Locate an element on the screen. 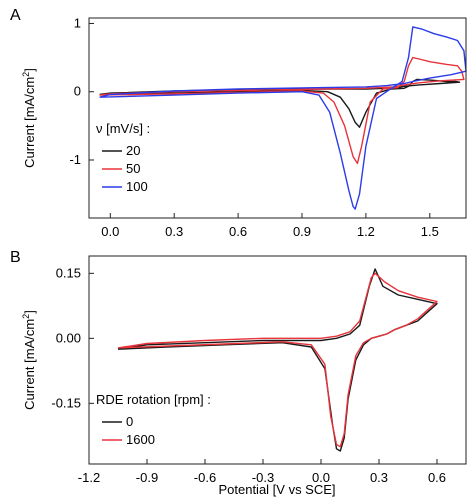 The width and height of the screenshot is (476, 500). panel-a-y-axis-label-main: Current [mA/cm is located at coordinates (29, 122).